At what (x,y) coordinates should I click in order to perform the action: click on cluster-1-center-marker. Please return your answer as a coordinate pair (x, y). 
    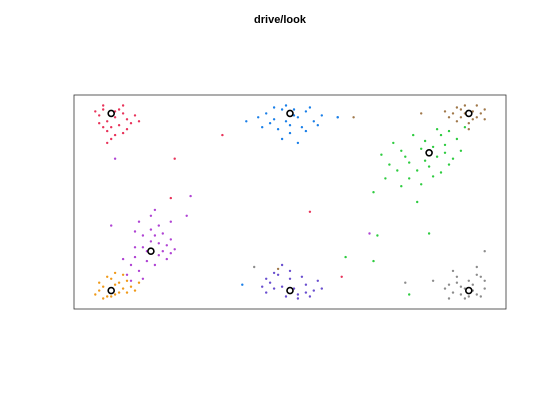
    Looking at the image, I should click on (290, 113).